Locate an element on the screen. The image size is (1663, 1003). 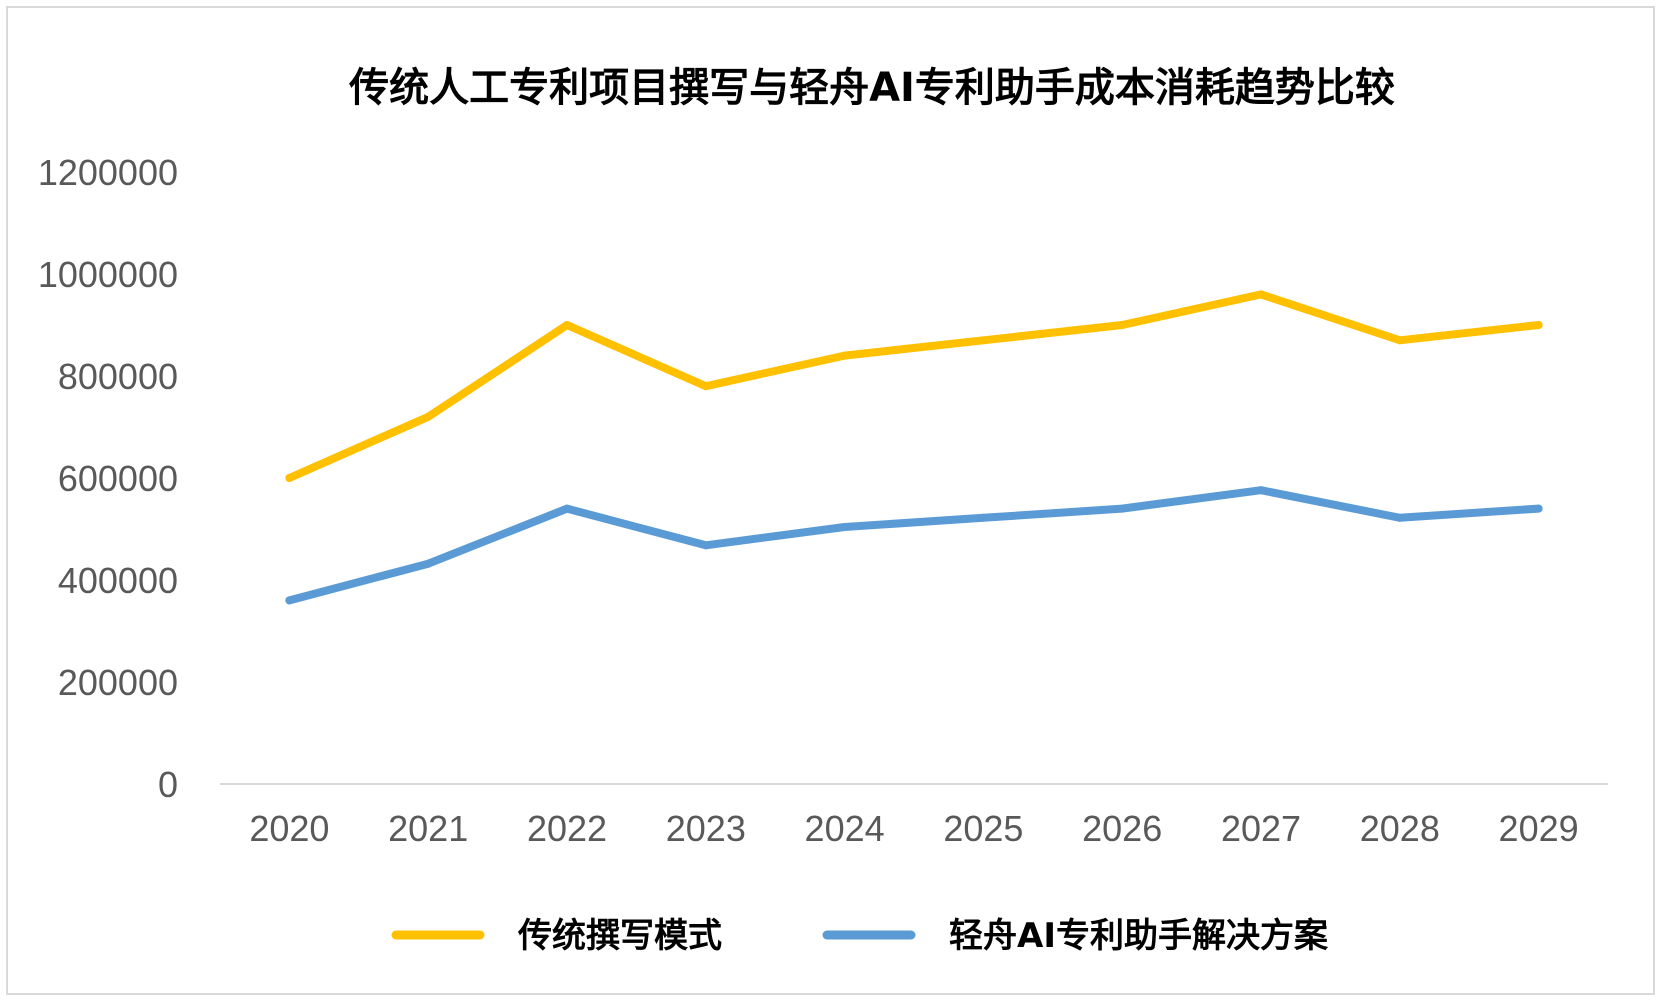
y-tick-label: 400000 is located at coordinates (118, 580).